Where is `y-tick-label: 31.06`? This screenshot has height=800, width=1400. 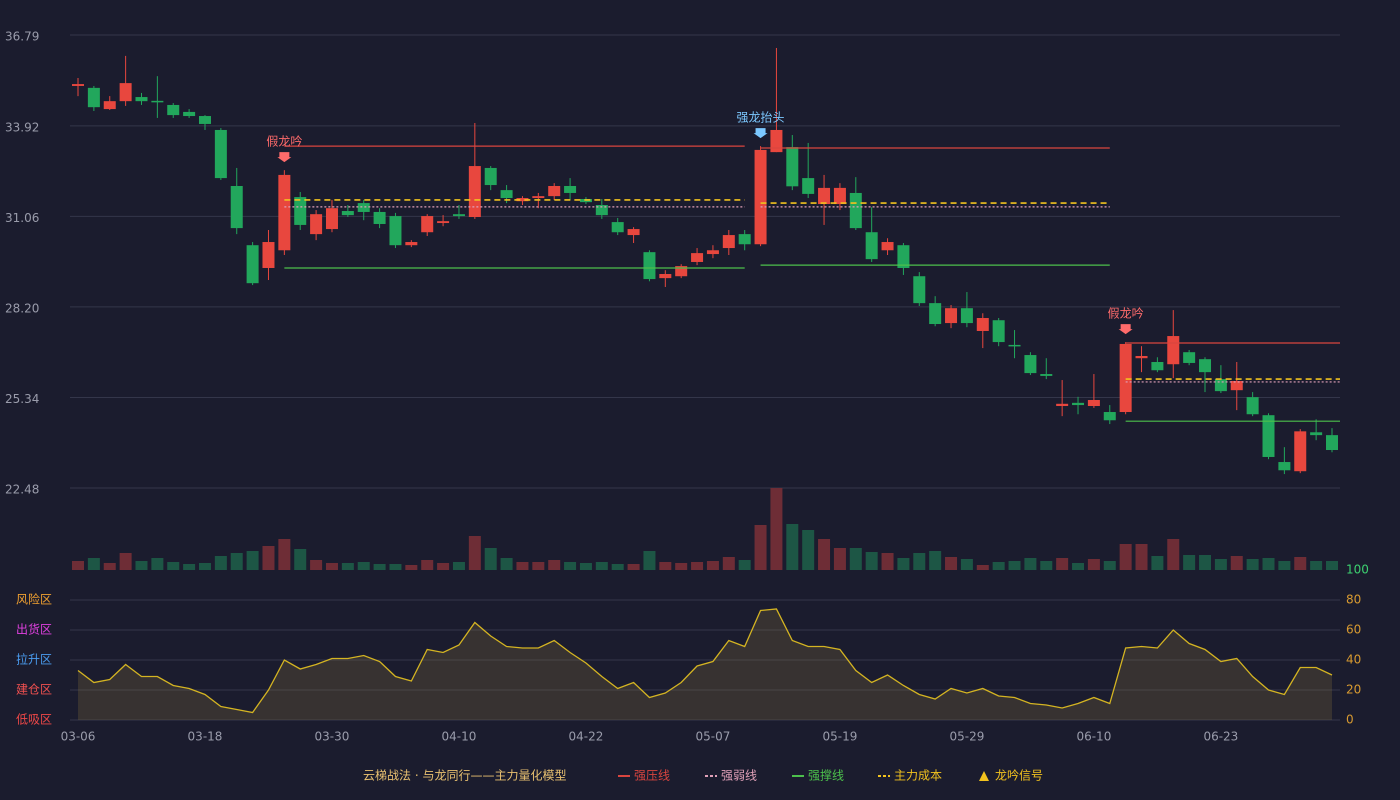 y-tick-label: 31.06 is located at coordinates (22, 218).